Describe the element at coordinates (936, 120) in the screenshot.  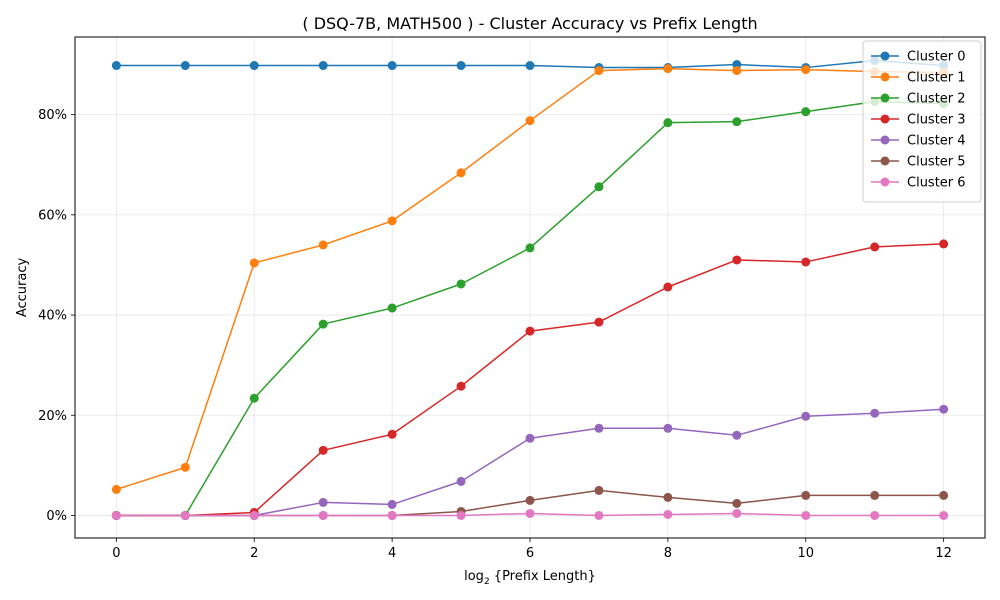
I see `legend-label: Cluster 3` at that location.